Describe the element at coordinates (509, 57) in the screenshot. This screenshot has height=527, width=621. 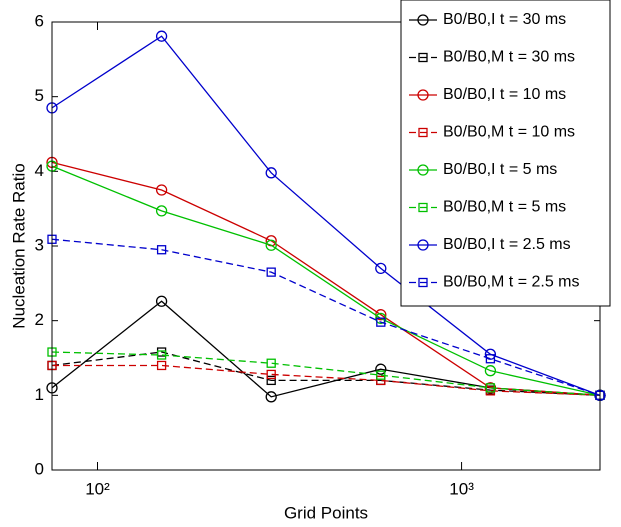
I see `legend-label: B0/B0,M t = 30 ms` at that location.